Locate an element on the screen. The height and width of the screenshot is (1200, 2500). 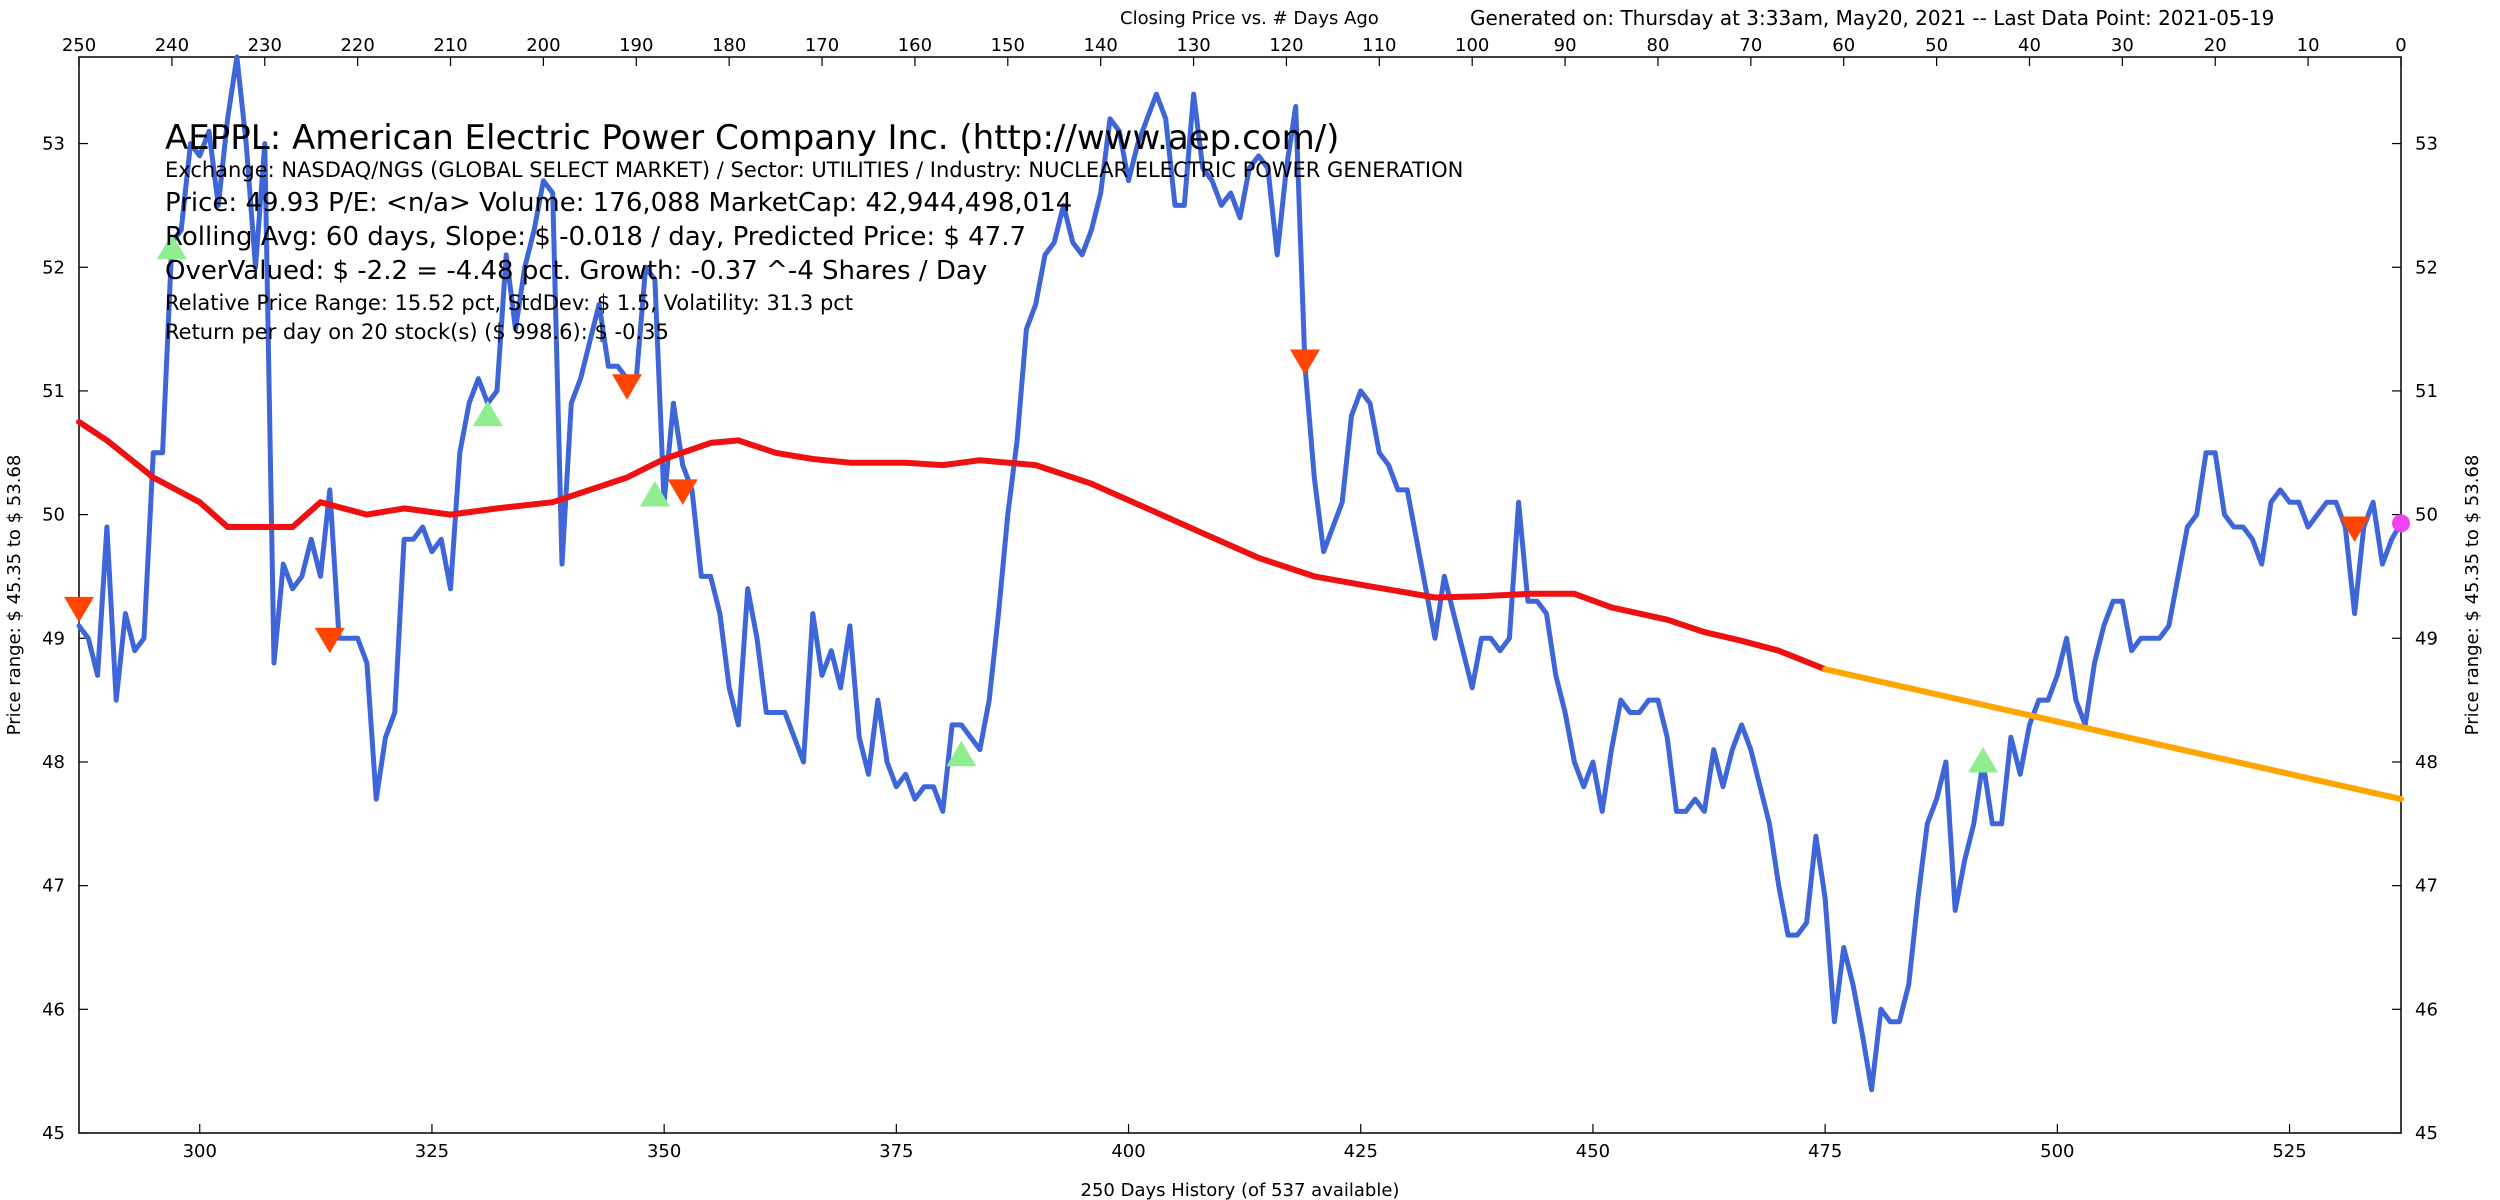
x2-tick-label: 60 is located at coordinates (1843, 45).